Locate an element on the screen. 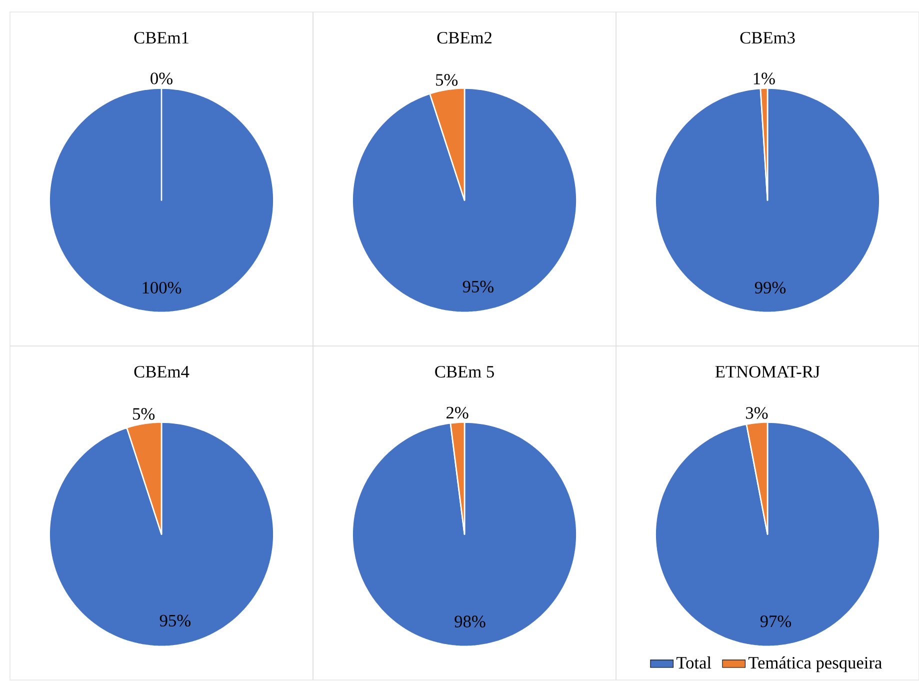 This screenshot has width=919, height=681. text: 0% is located at coordinates (161, 78).